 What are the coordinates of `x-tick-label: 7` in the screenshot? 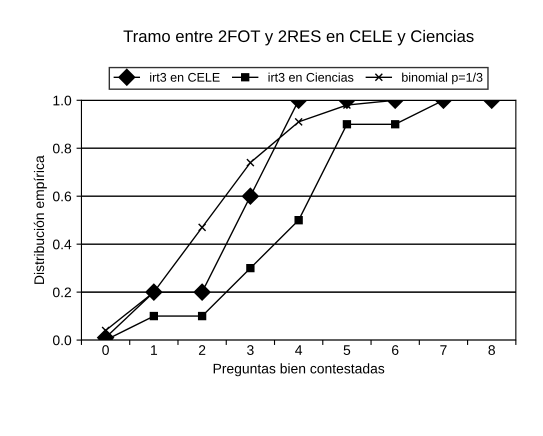 It's located at (443, 350).